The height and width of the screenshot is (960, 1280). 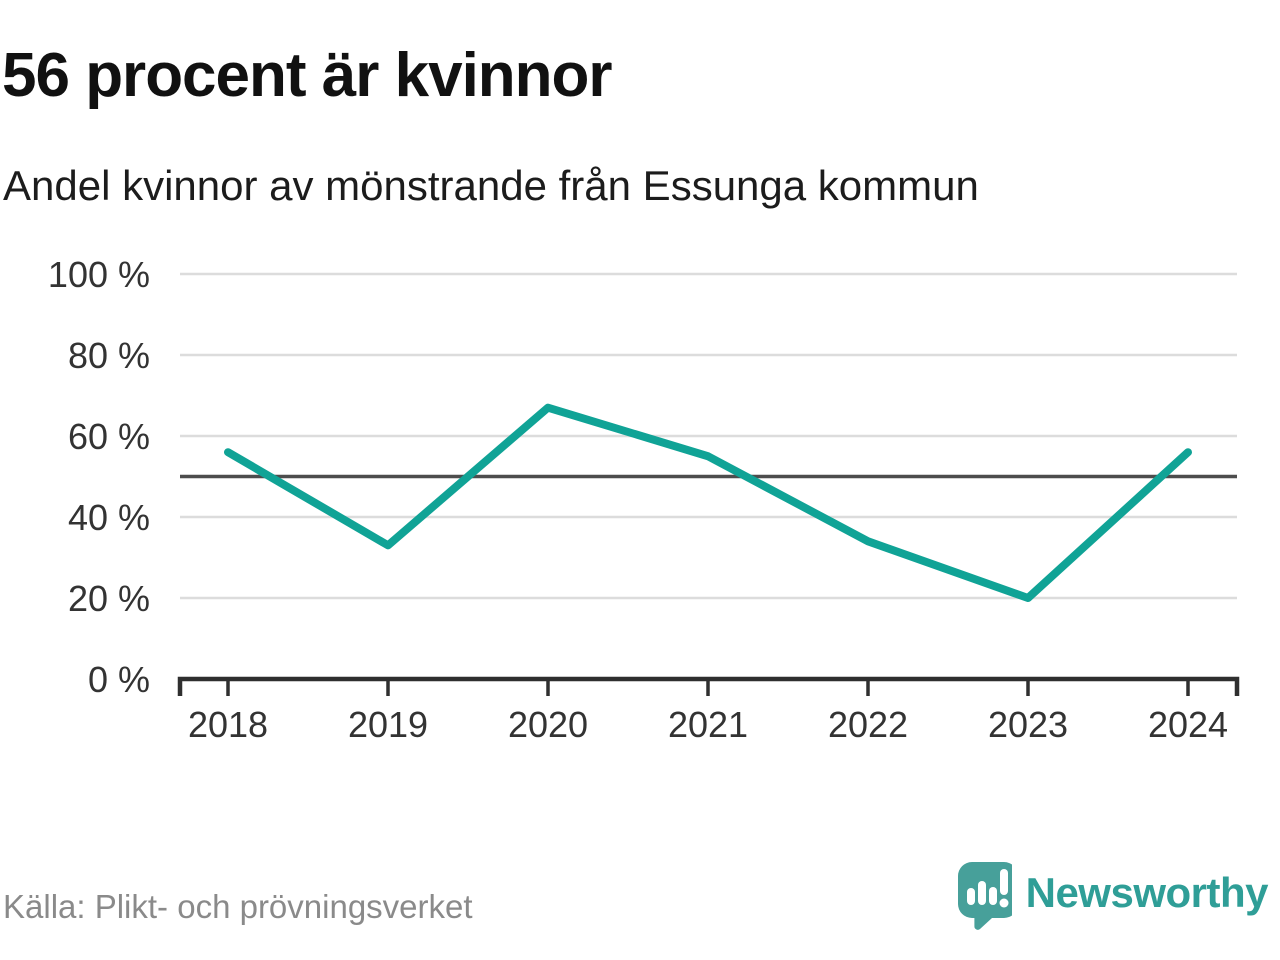 I want to click on exclamation-dot, so click(x=1004, y=903).